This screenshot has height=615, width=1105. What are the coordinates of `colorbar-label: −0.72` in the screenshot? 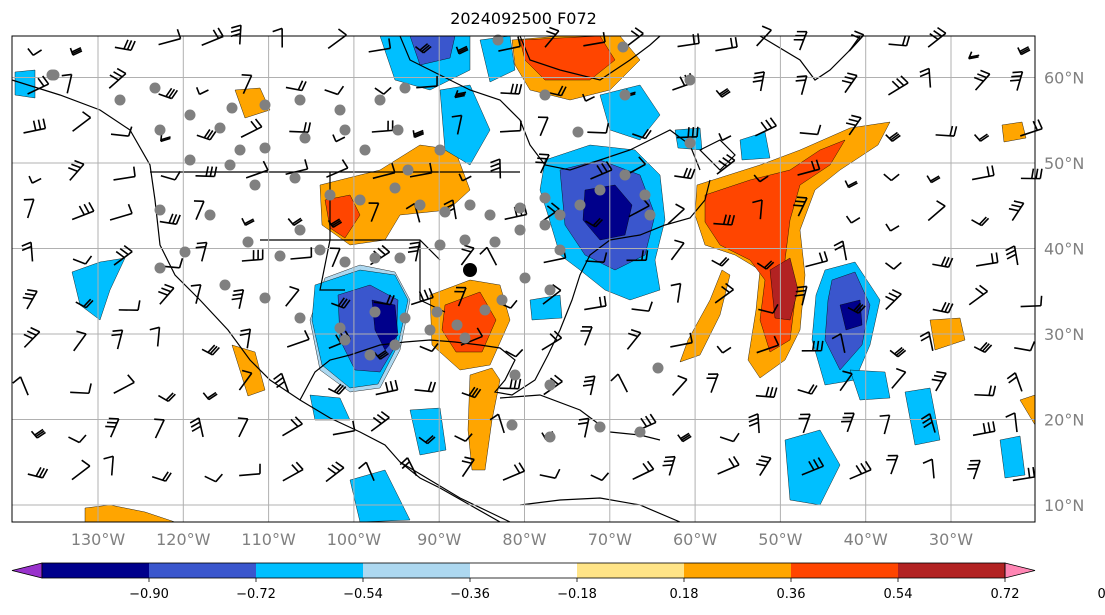 It's located at (256, 594).